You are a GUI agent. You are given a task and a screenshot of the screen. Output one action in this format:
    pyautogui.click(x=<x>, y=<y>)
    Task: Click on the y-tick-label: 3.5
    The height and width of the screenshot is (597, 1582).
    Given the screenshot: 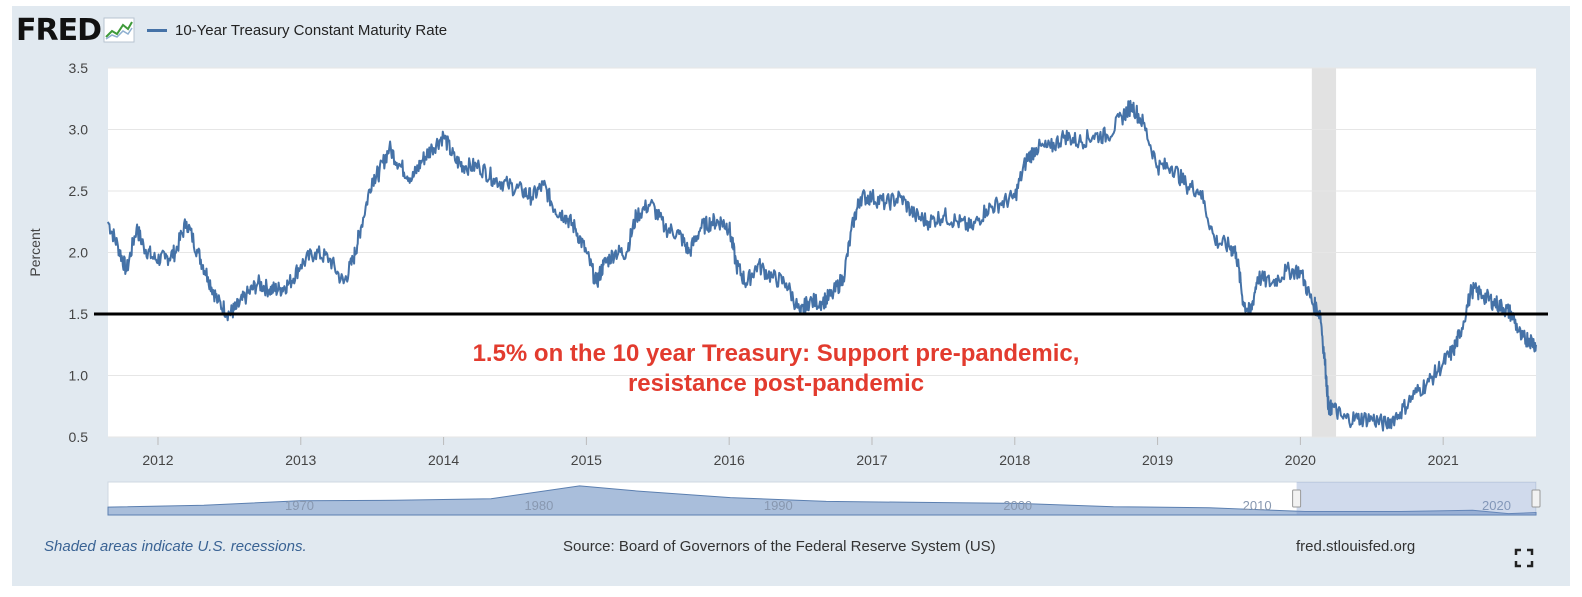 What is the action you would take?
    pyautogui.click(x=79, y=68)
    